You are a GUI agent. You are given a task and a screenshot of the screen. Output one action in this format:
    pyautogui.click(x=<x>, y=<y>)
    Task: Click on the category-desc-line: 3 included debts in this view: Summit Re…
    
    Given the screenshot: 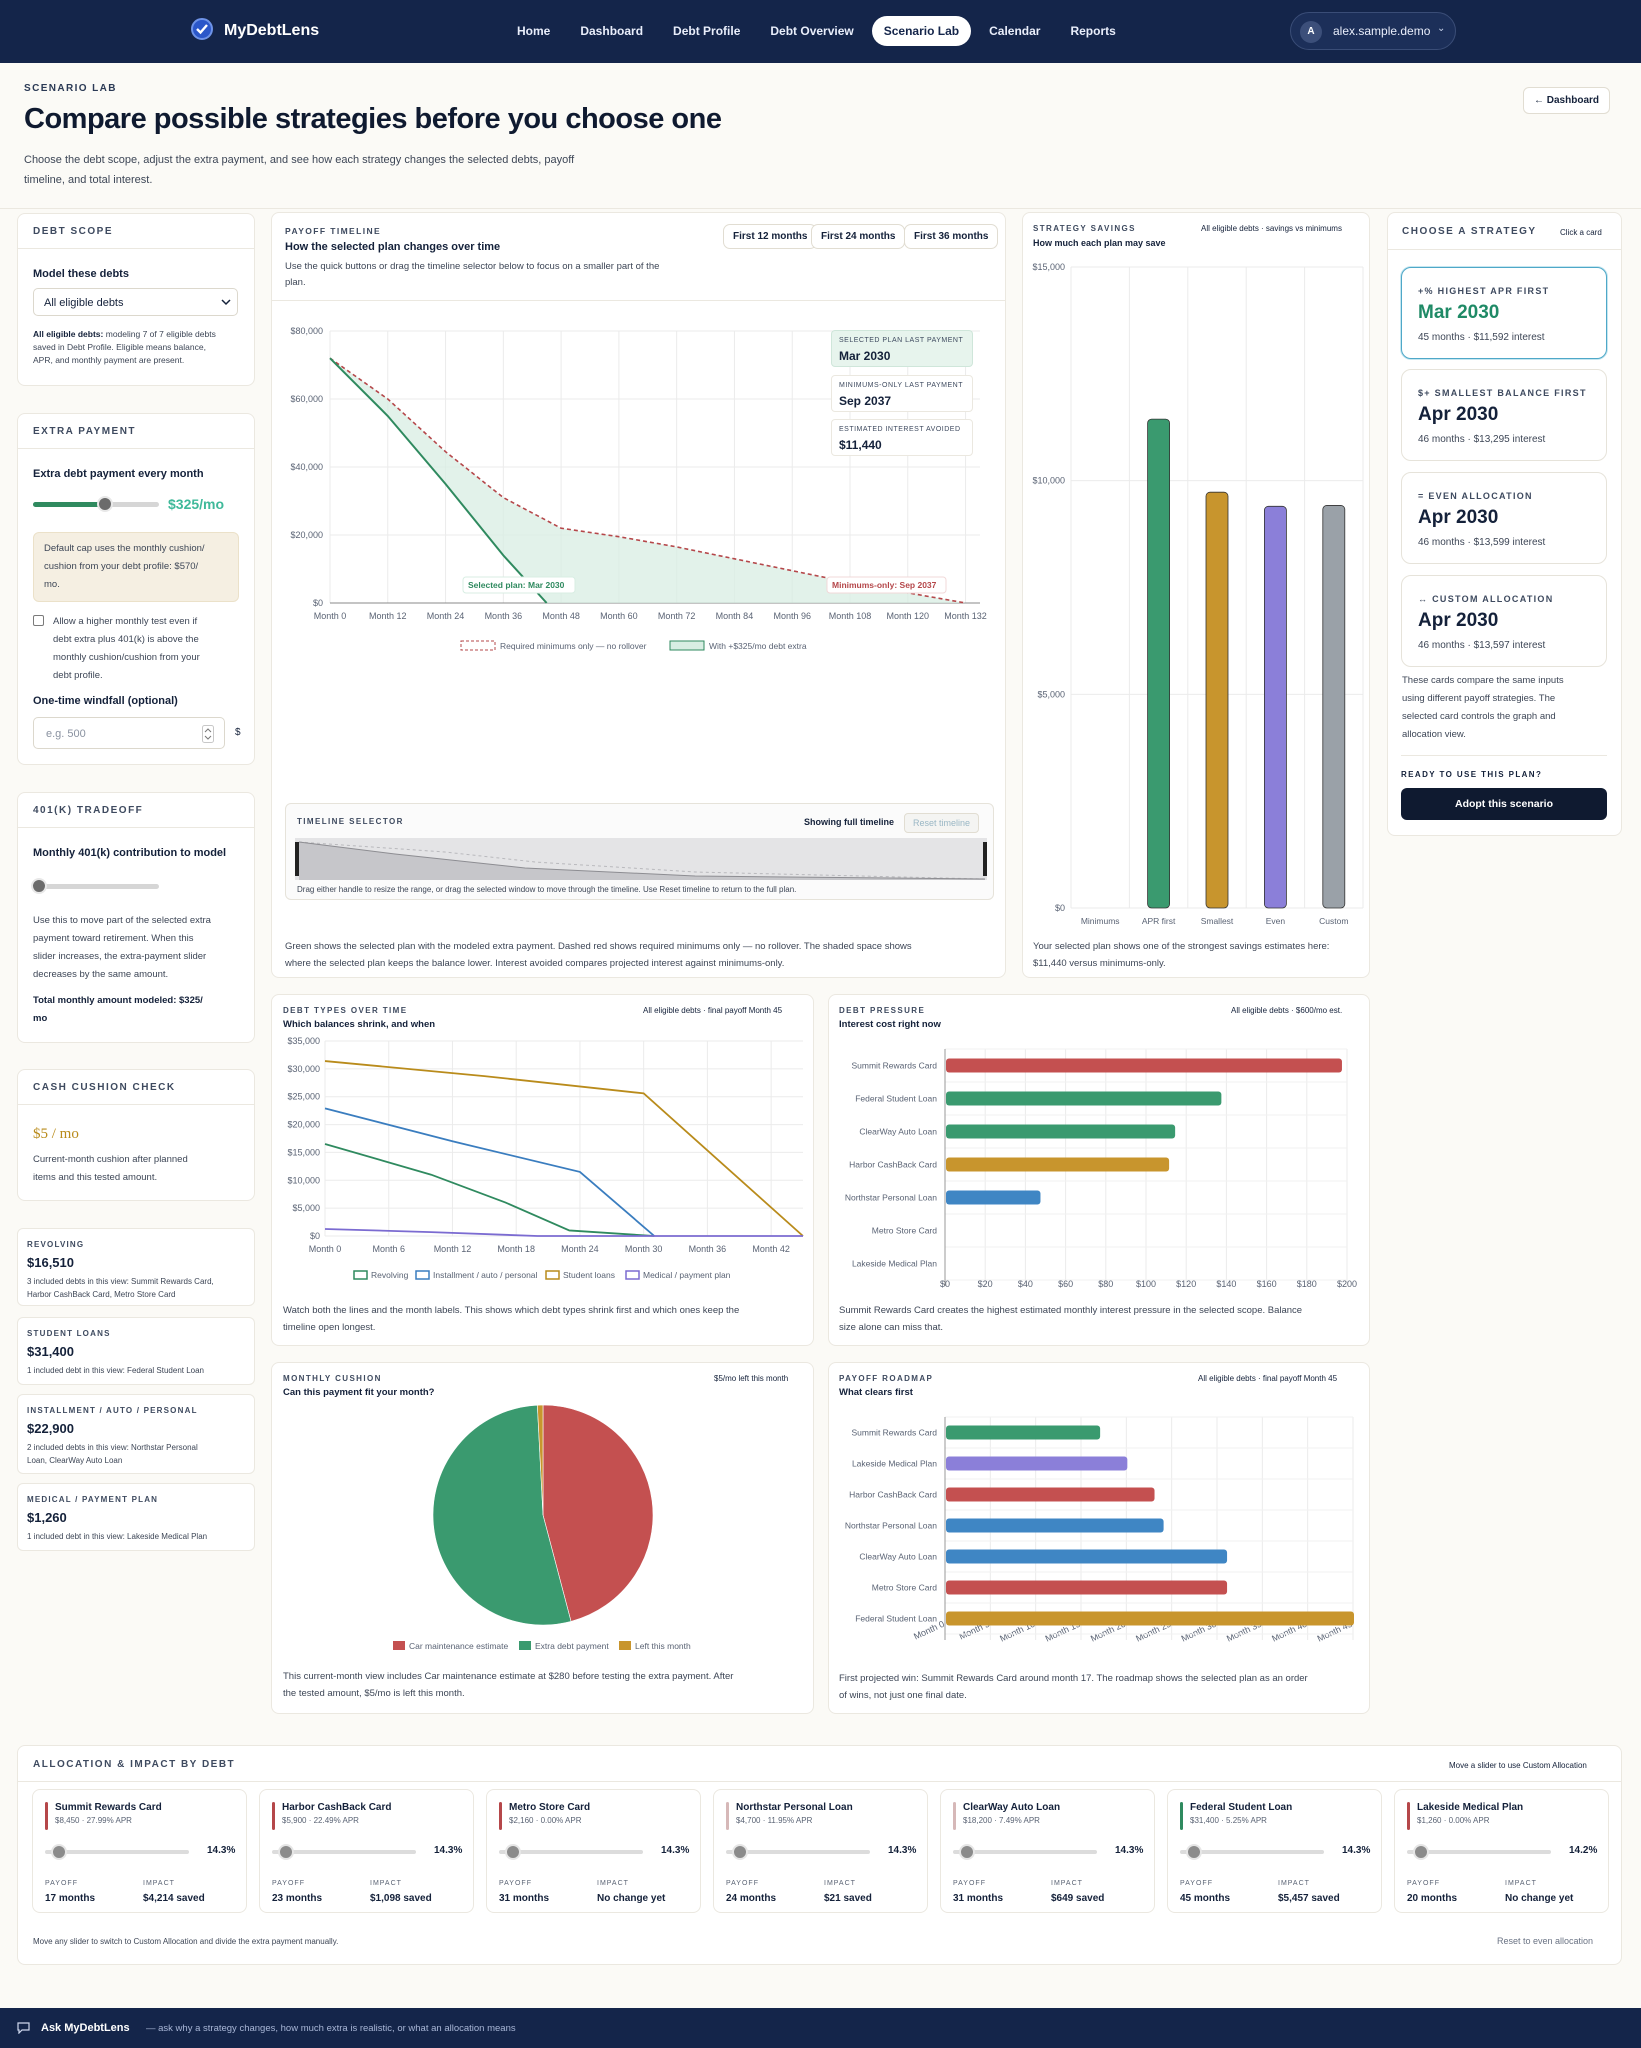 What is the action you would take?
    pyautogui.click(x=120, y=1281)
    